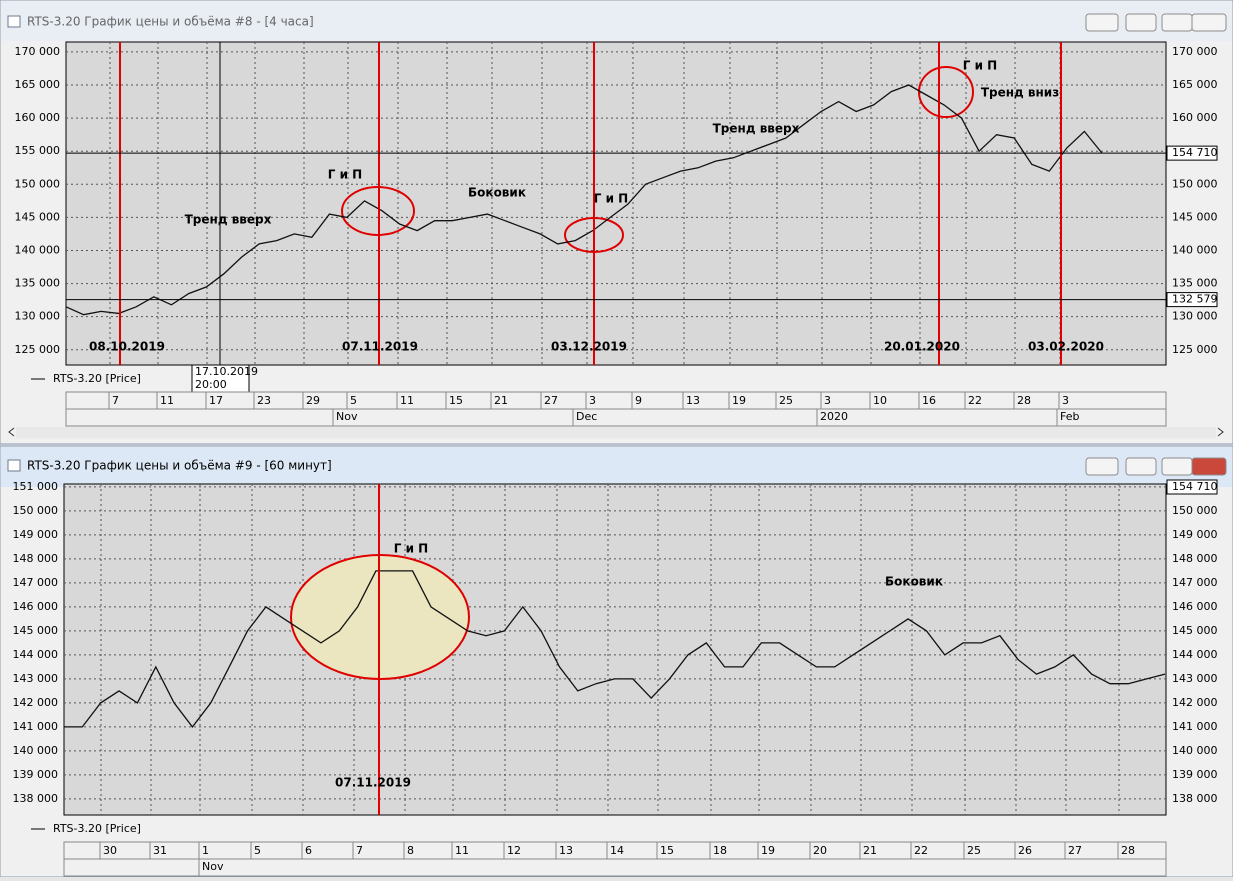 Image resolution: width=1233 pixels, height=881 pixels. Describe the element at coordinates (589, 347) in the screenshot. I see `date-annotation: 03.12.2019` at that location.